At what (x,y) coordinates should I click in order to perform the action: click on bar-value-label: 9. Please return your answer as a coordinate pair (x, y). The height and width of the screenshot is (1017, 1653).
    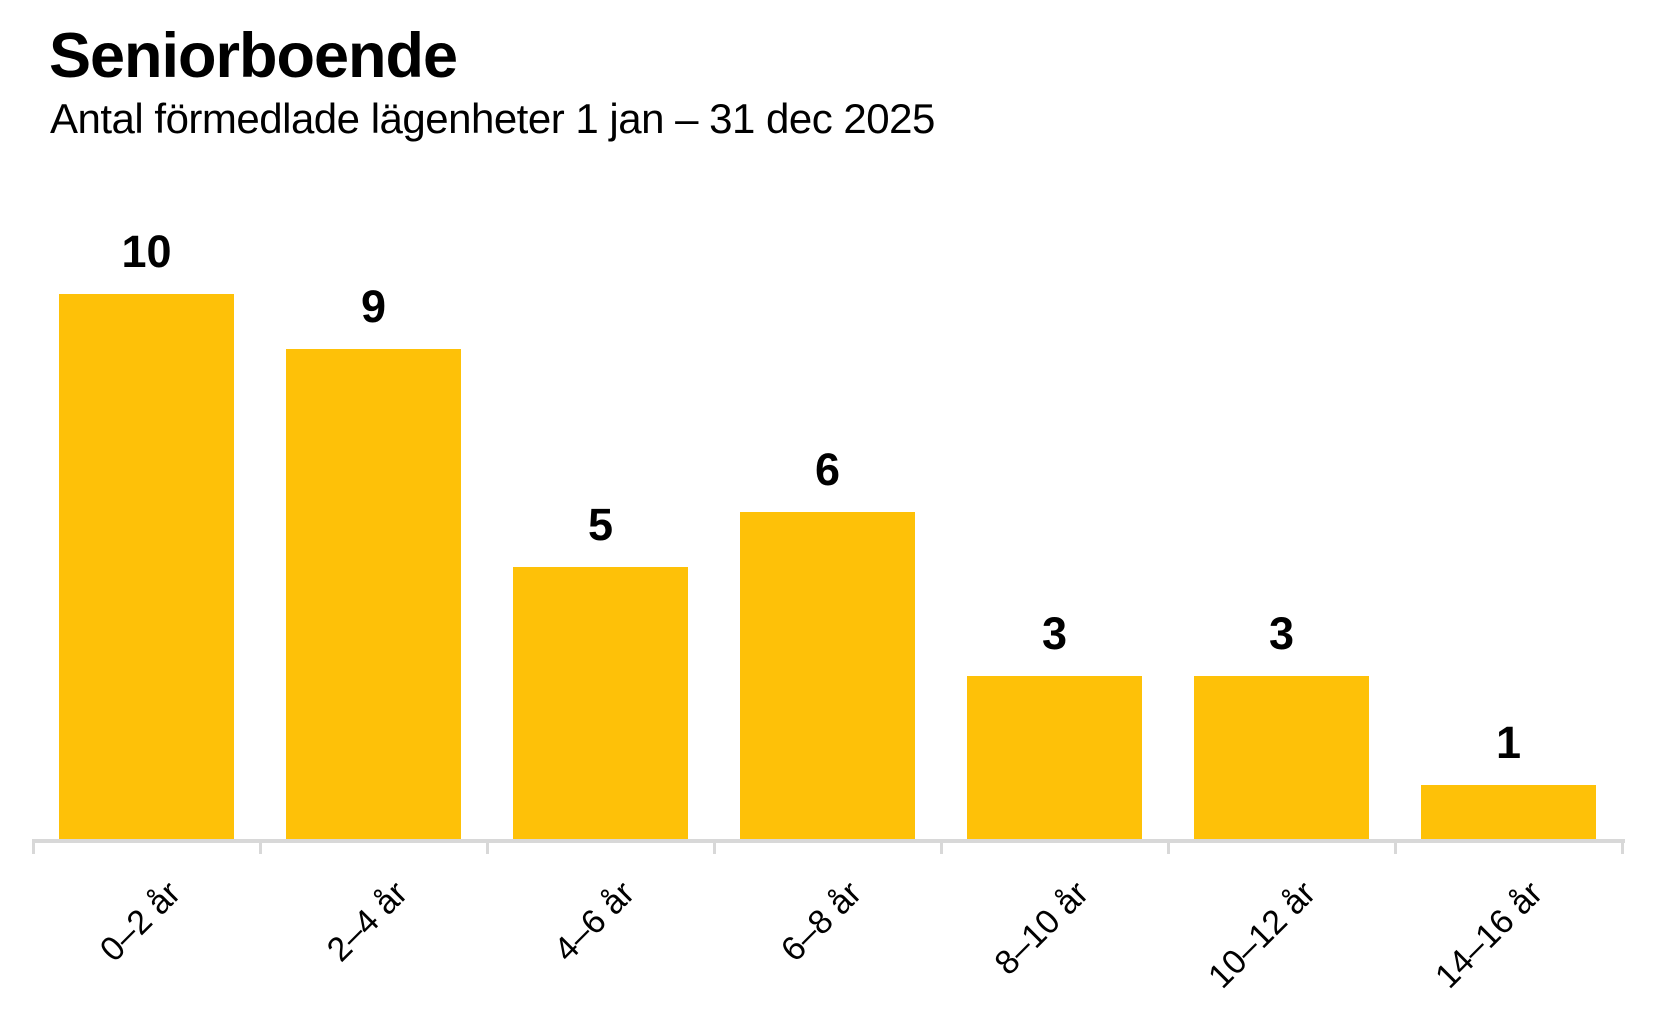
    Looking at the image, I should click on (373, 306).